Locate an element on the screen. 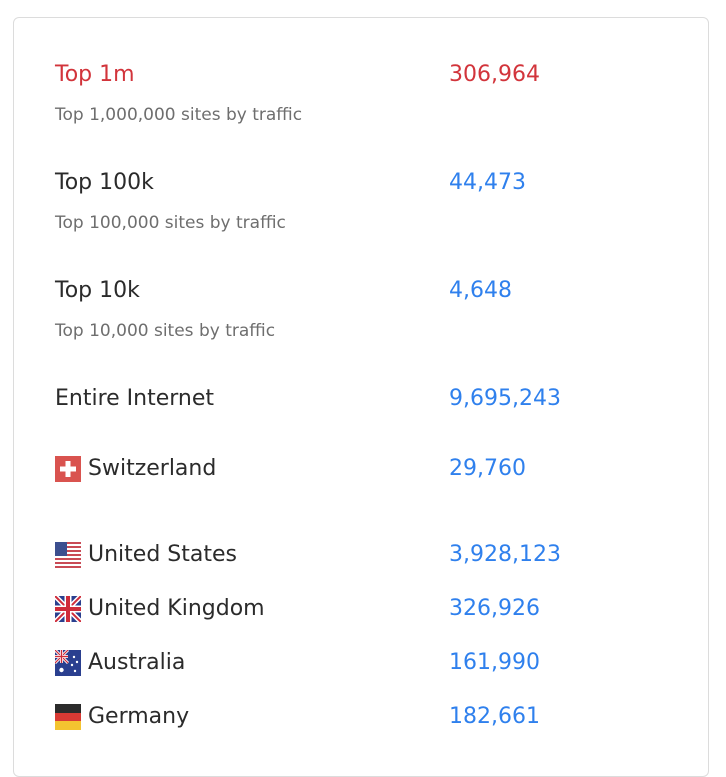 Image resolution: width=726 pixels, height=777 pixels. country-row-australia: Australia 161,990 is located at coordinates (361, 664).